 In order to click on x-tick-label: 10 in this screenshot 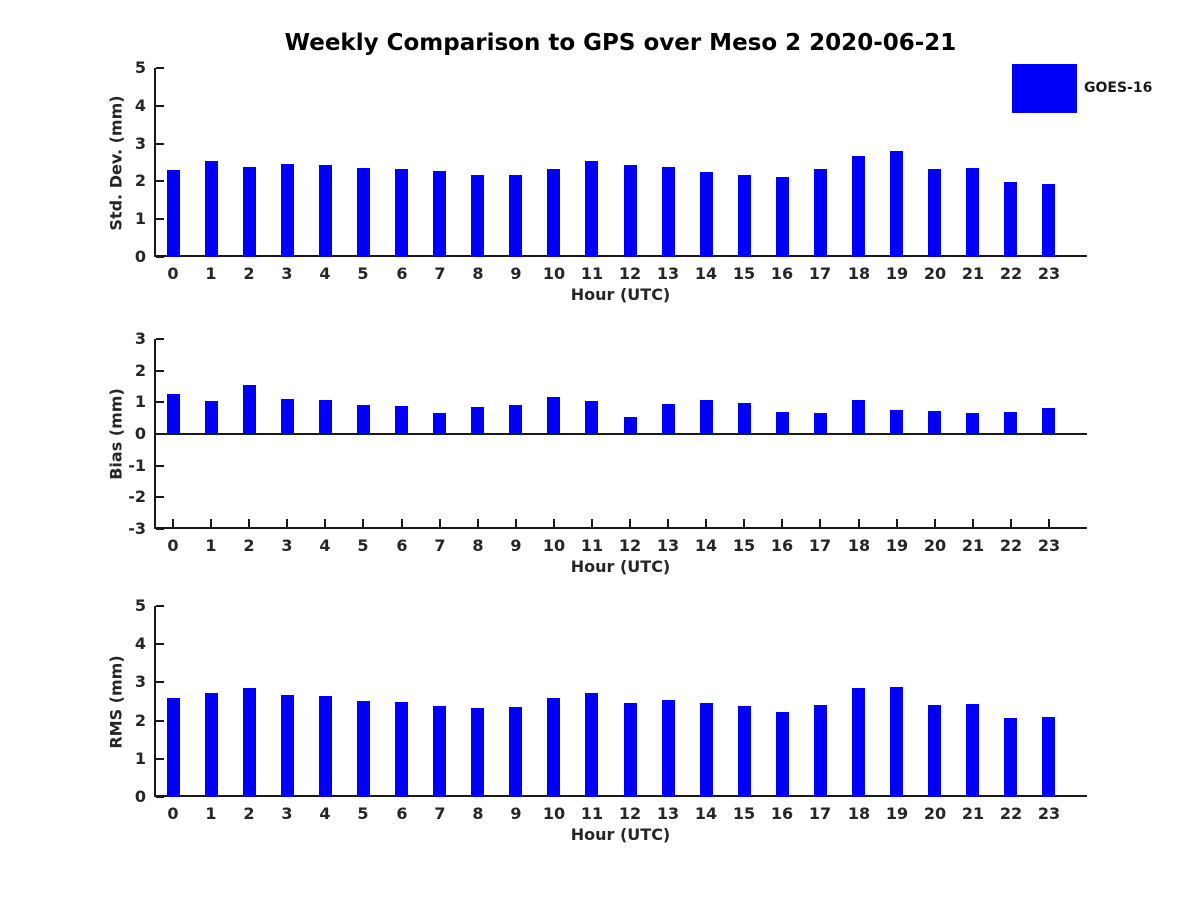, I will do `click(554, 273)`.